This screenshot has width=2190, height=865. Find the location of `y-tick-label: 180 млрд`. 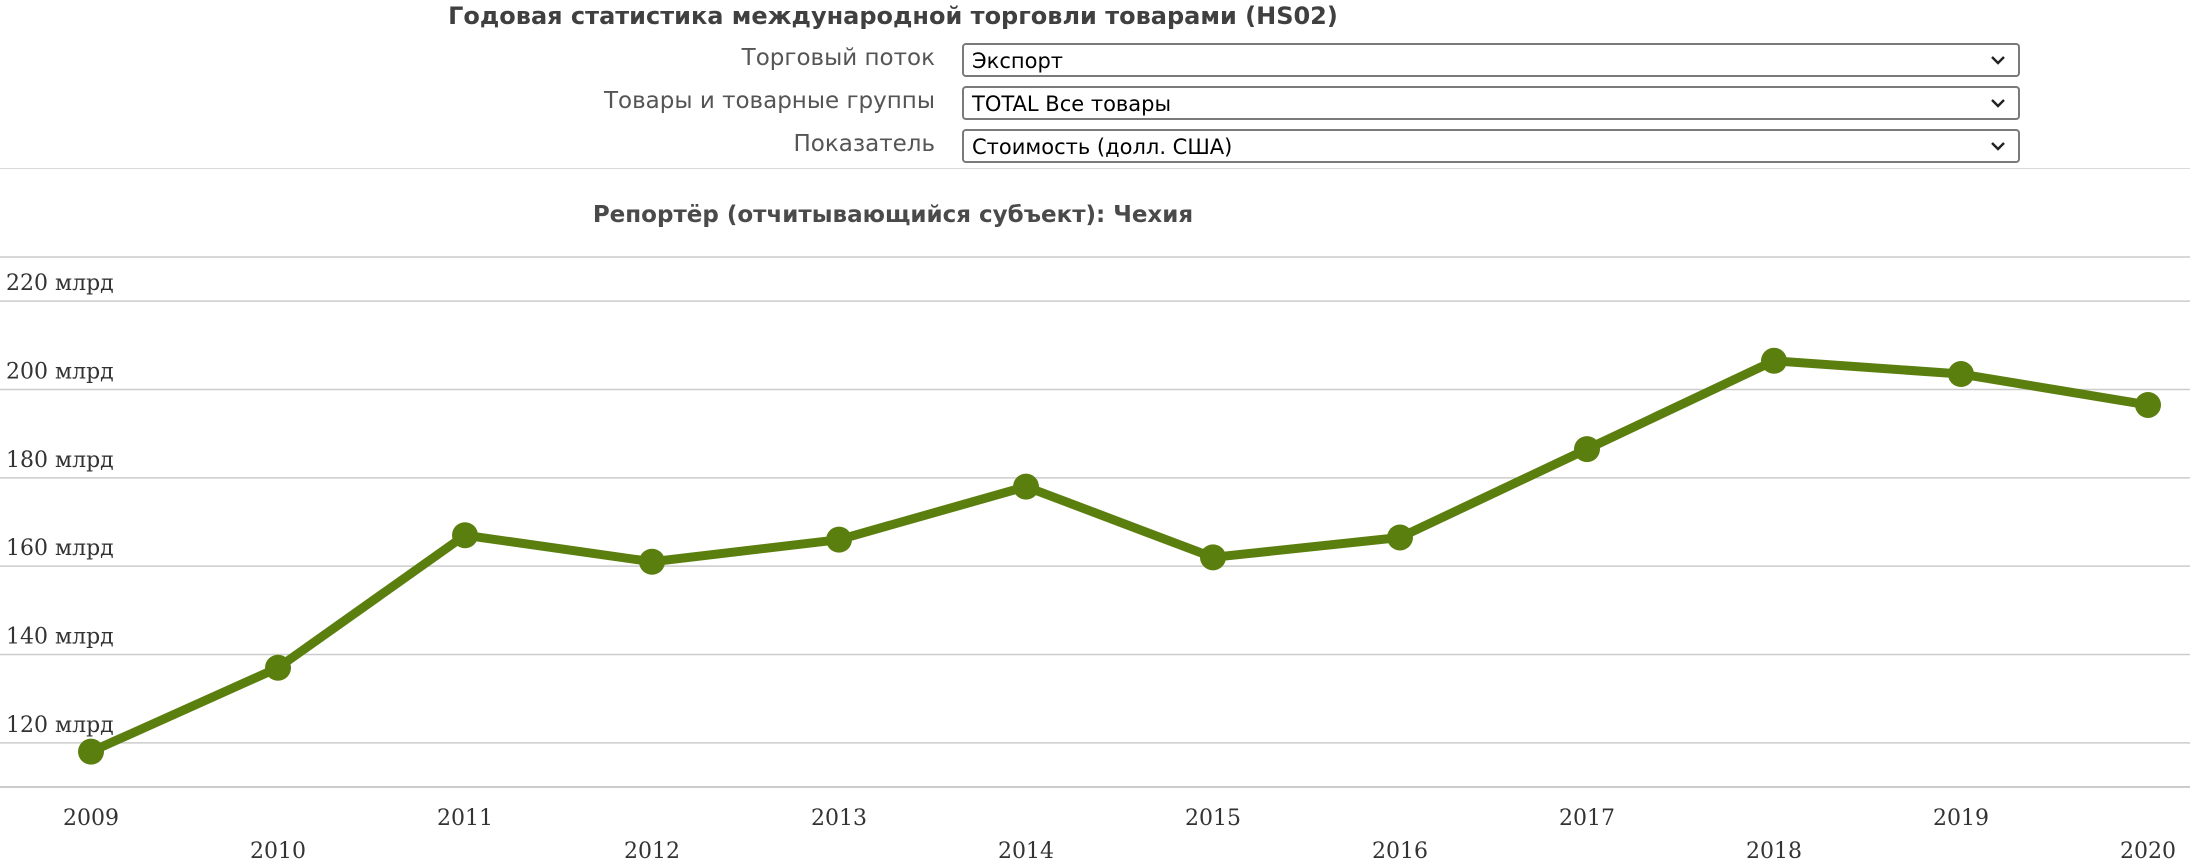

y-tick-label: 180 млрд is located at coordinates (60, 460).